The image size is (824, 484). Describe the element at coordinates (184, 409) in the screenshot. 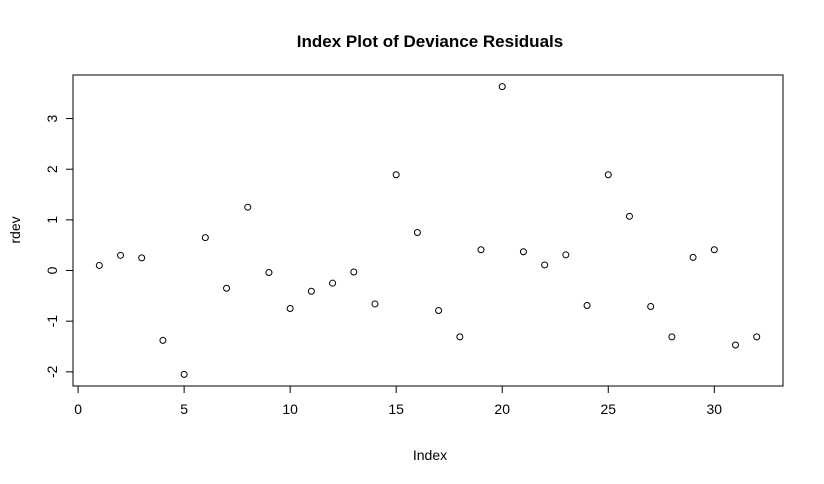

I see `x-tick-label: 5` at that location.